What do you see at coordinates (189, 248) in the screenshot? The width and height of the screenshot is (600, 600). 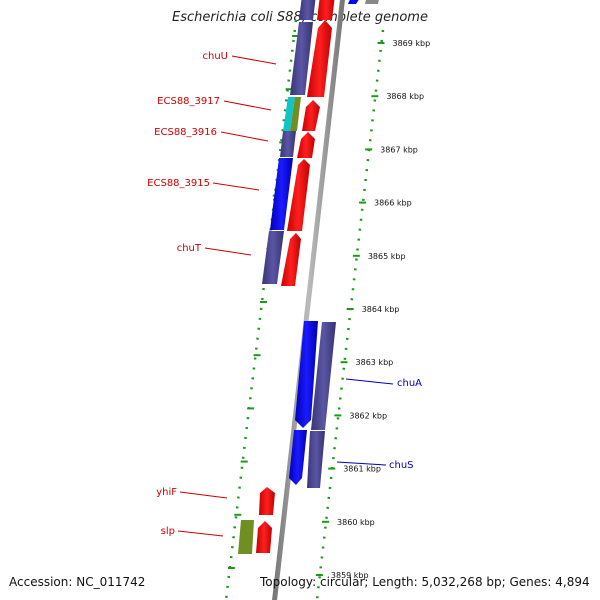 I see `gene-label-chuT: chuT` at bounding box center [189, 248].